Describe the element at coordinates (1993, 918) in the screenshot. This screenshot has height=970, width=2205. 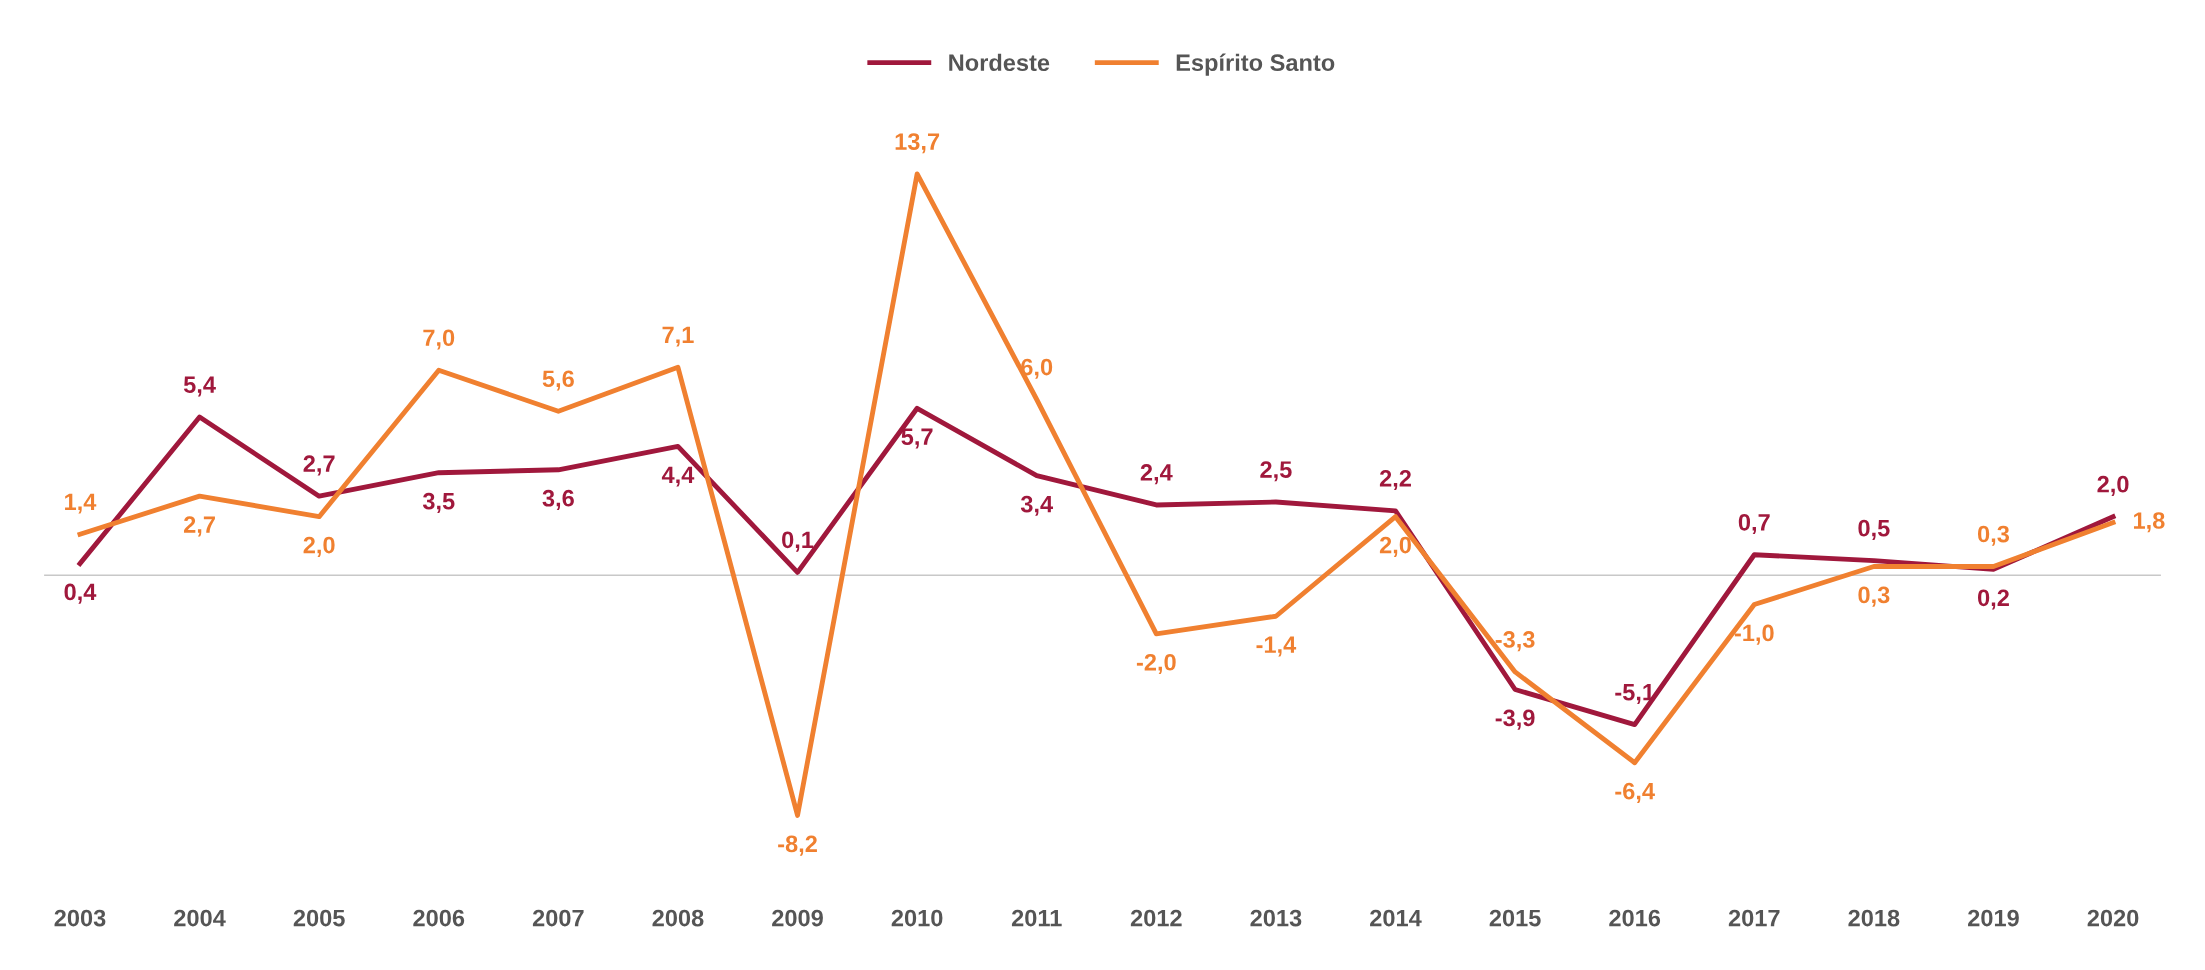
I see `x-tick-label: 2019` at that location.